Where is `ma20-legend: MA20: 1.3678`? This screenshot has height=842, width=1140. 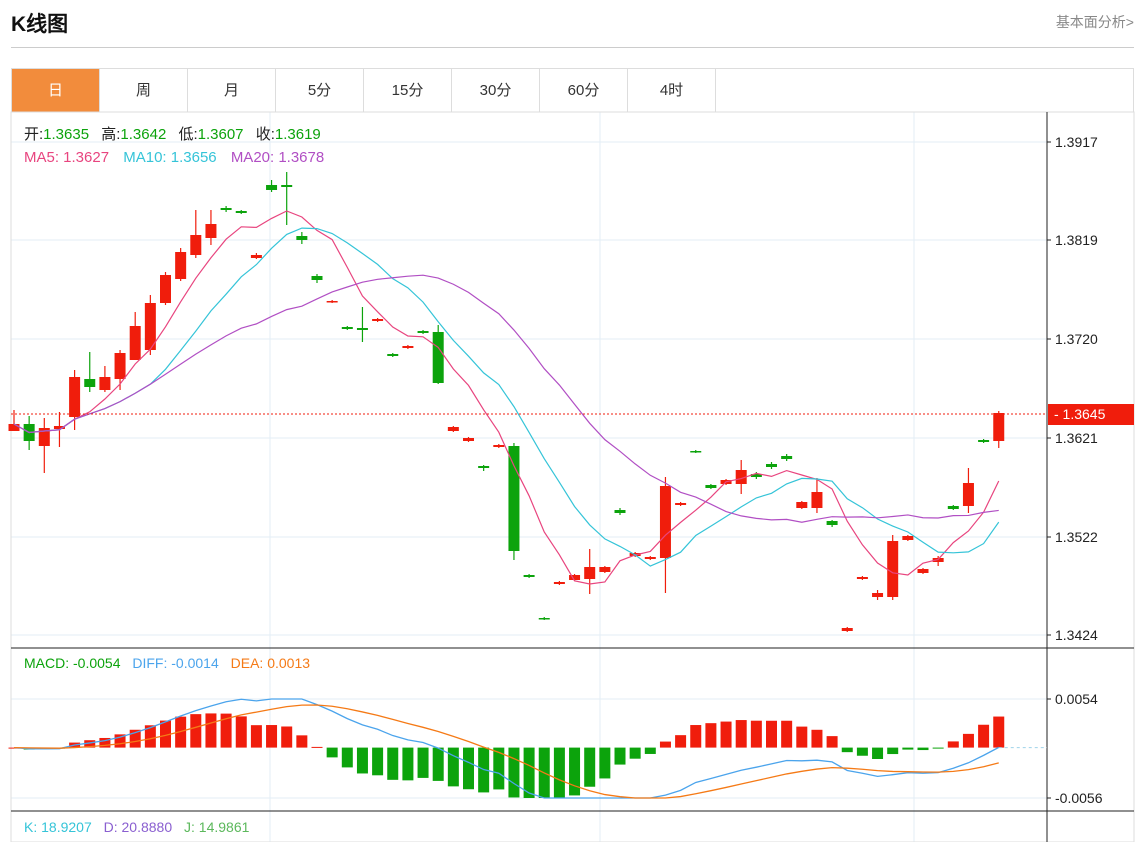
ma20-legend: MA20: 1.3678 is located at coordinates (277, 157).